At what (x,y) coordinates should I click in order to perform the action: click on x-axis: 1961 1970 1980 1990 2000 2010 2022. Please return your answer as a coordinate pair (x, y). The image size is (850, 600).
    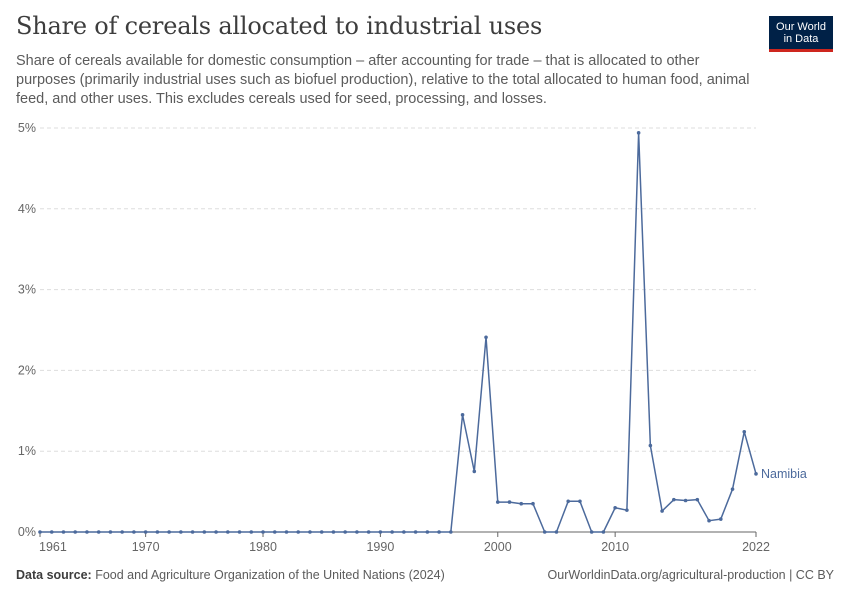
    Looking at the image, I should click on (404, 542).